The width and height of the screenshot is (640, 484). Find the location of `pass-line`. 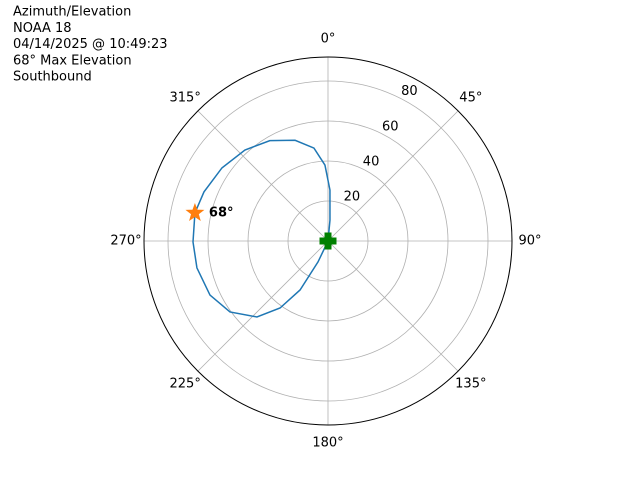

pass-line is located at coordinates (261, 228).